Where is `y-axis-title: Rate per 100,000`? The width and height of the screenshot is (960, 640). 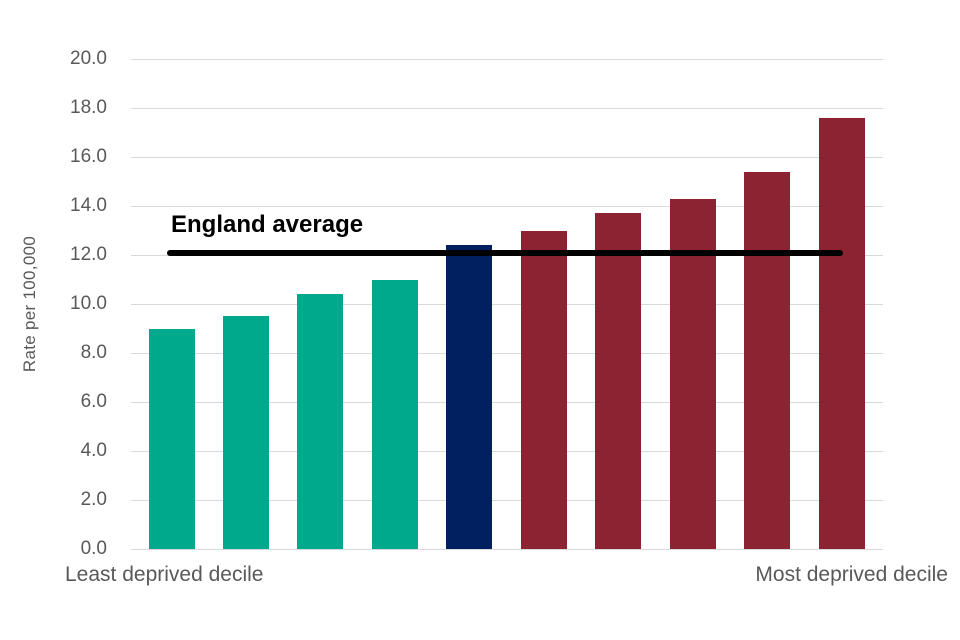
y-axis-title: Rate per 100,000 is located at coordinates (29, 304).